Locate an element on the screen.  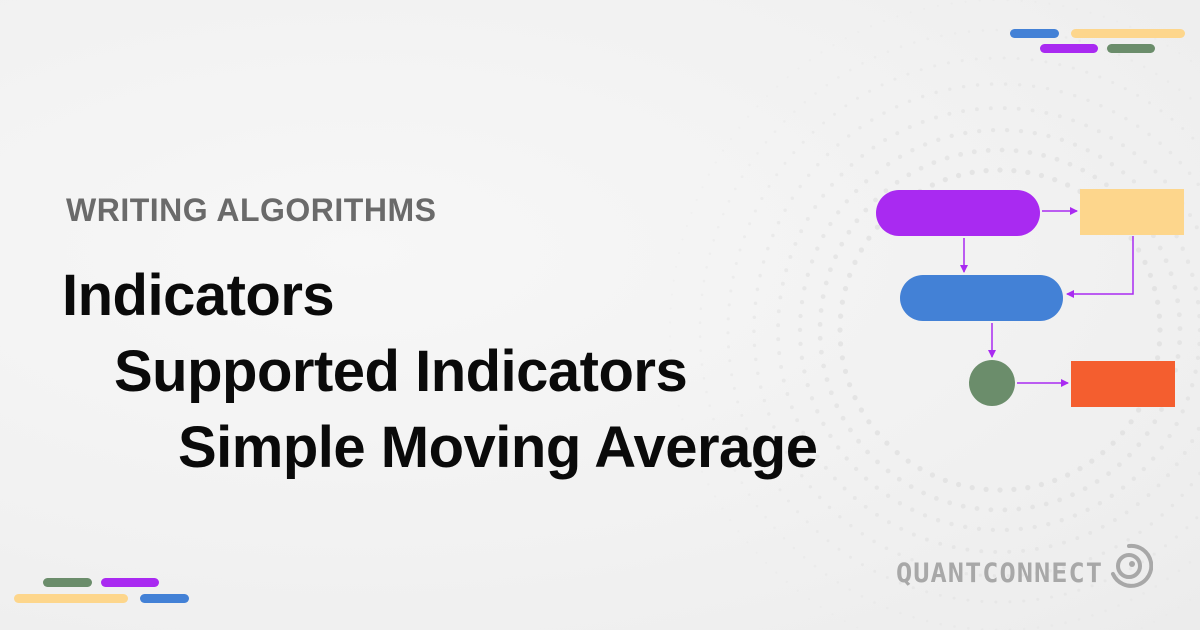
decor-bar-blue-bottom is located at coordinates (164, 598).